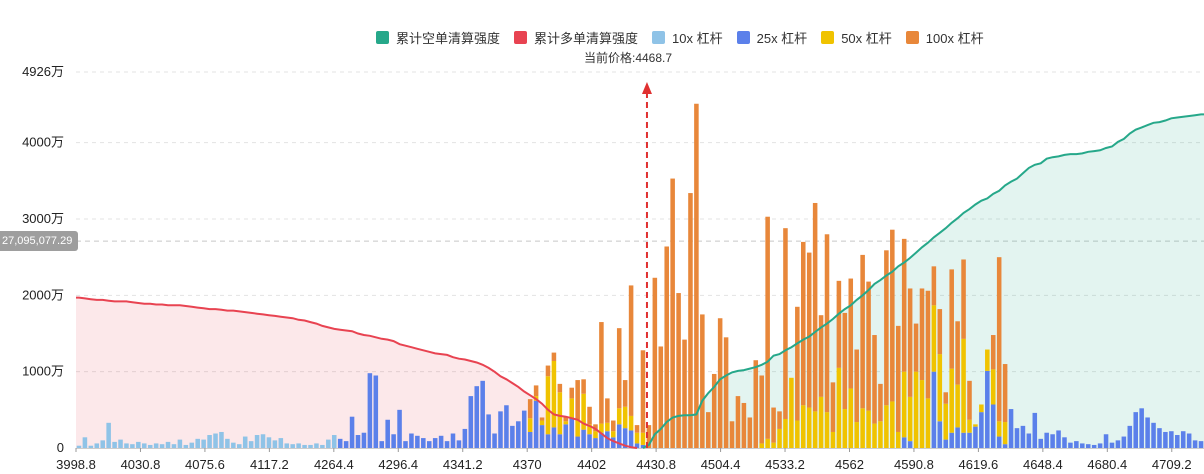  I want to click on x-tick-label: 4030.8, so click(141, 464).